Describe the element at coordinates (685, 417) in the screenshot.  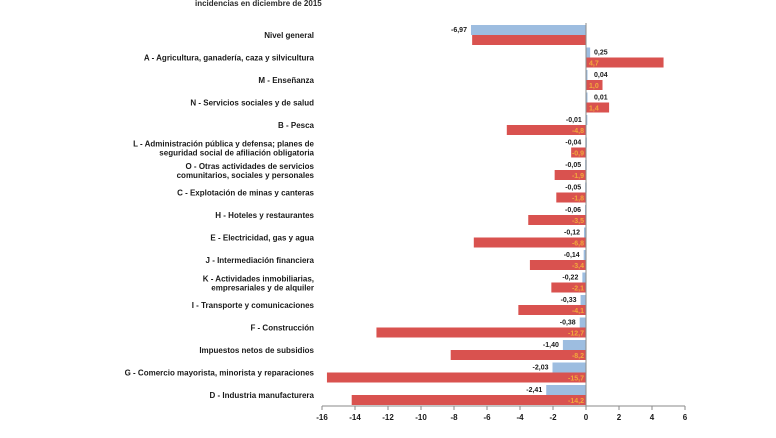
I see `x-tick-label-6: 6` at that location.